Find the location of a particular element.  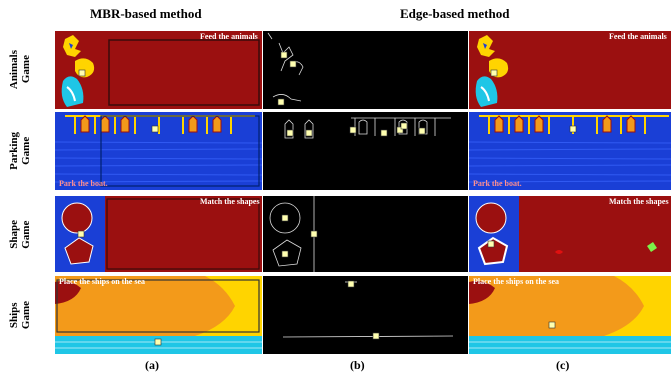

game-text-ships-c: Place the ships on the sea is located at coordinates (516, 281).